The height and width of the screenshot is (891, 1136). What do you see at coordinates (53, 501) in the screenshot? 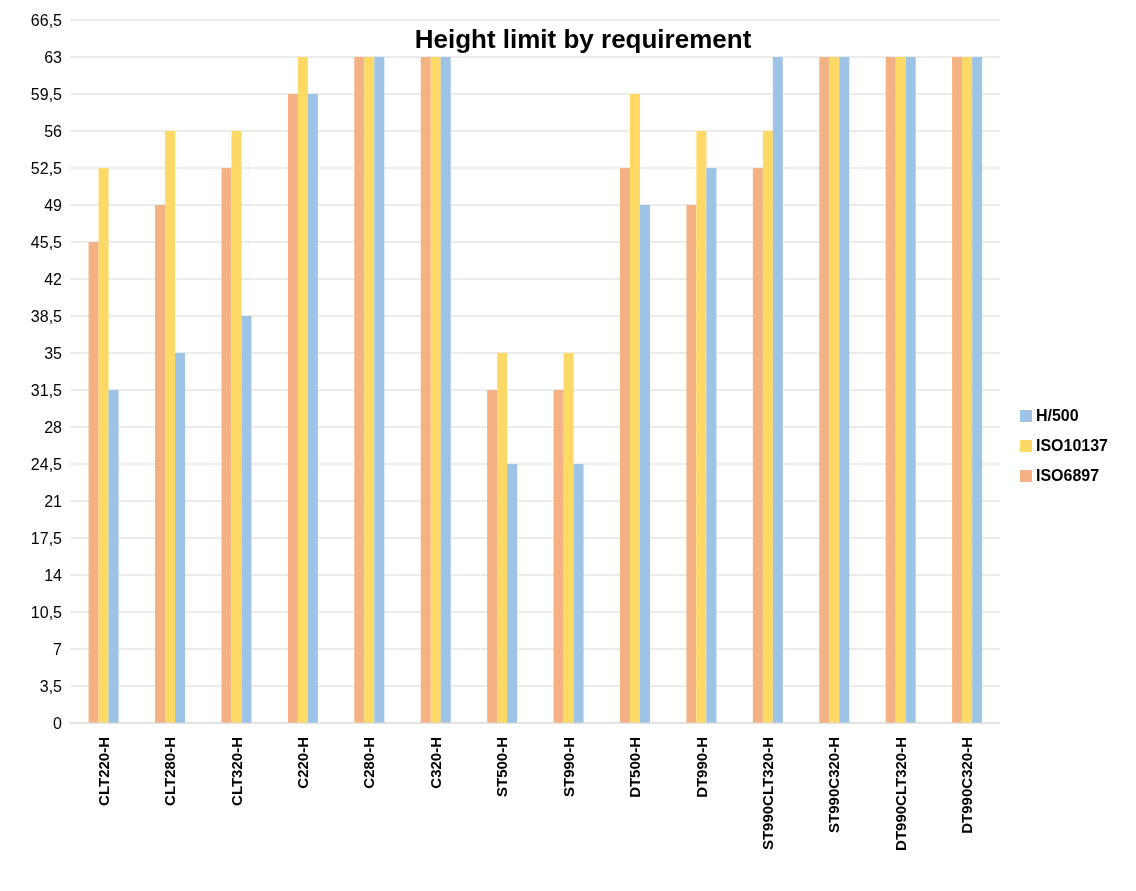
I see `y-tick-label: 21` at bounding box center [53, 501].